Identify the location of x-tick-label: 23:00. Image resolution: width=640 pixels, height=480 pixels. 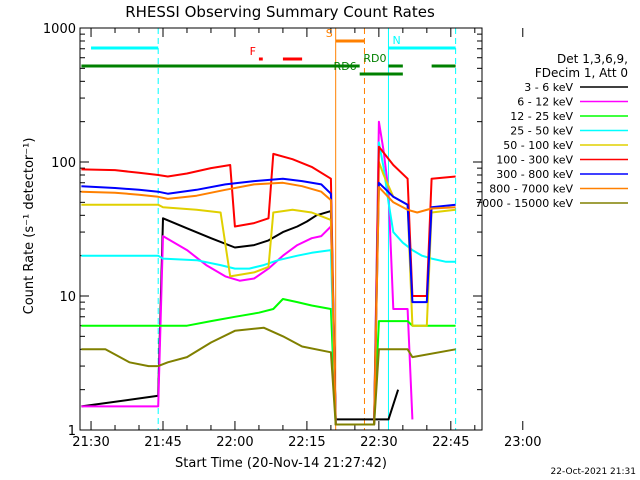
(522, 442).